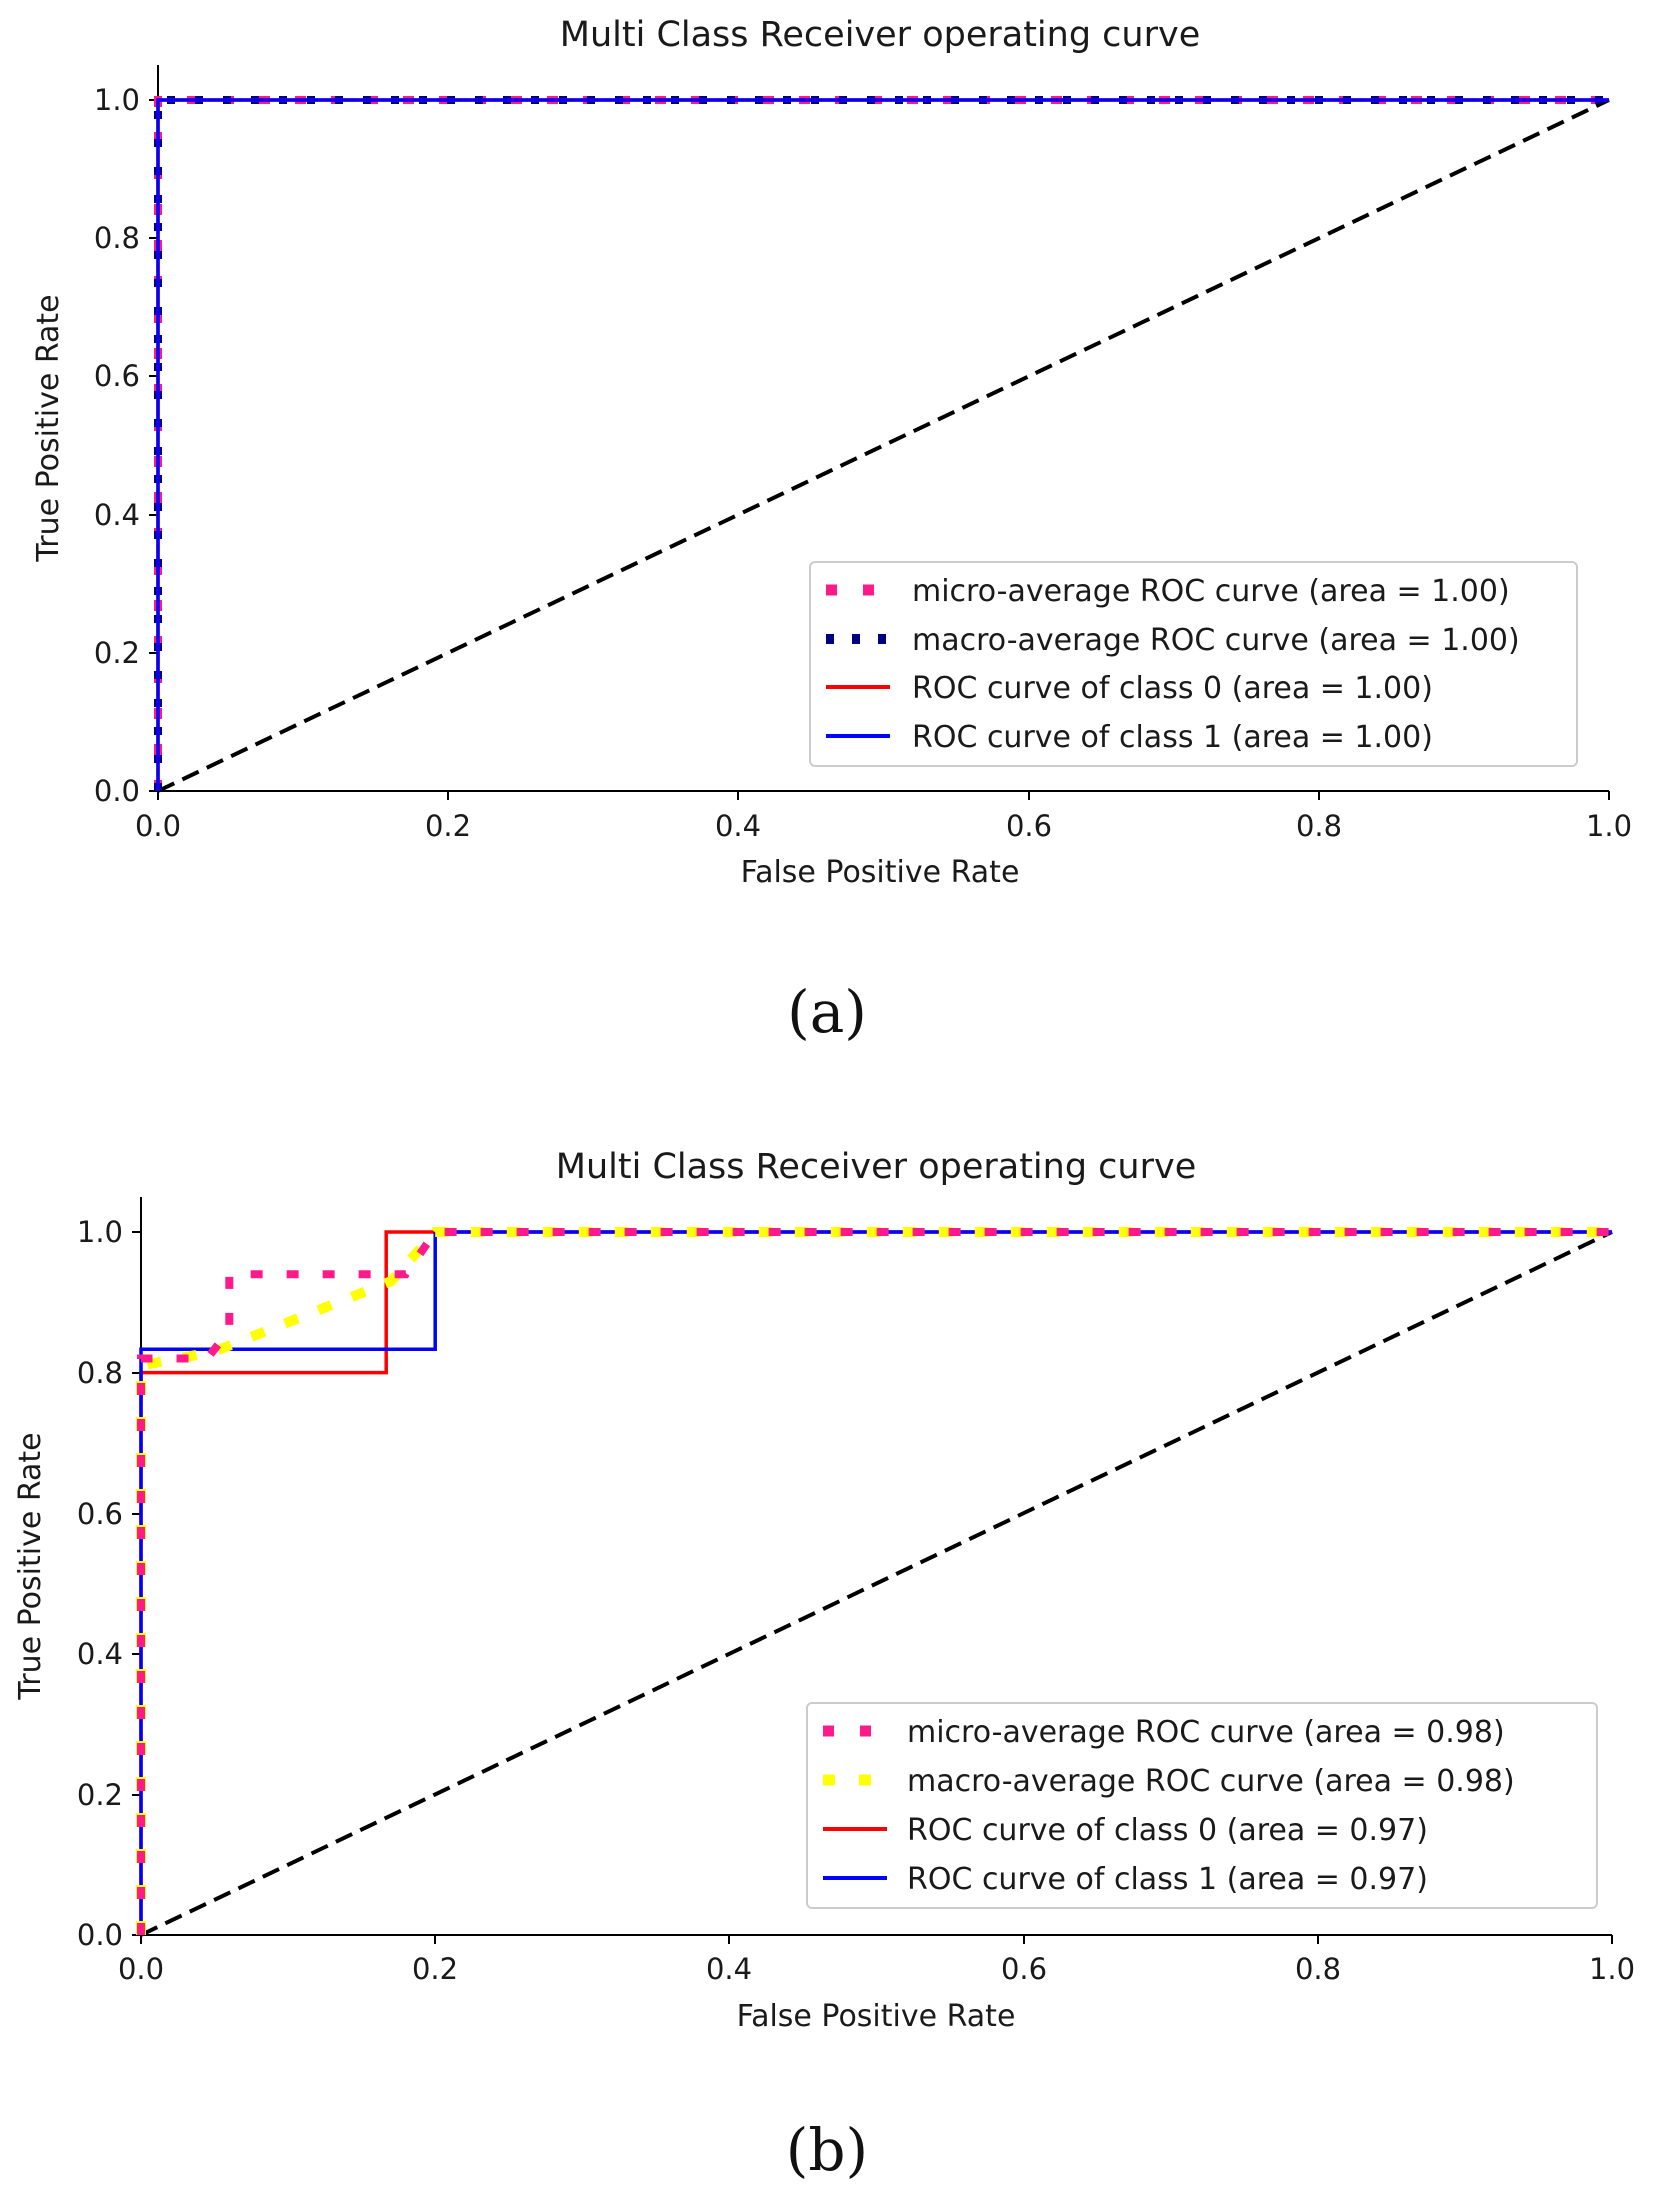 This screenshot has width=1654, height=2195. Describe the element at coordinates (1167, 1879) in the screenshot. I see `legend-label-class-1: ROC curve of class 1 (area = 0.97)` at that location.